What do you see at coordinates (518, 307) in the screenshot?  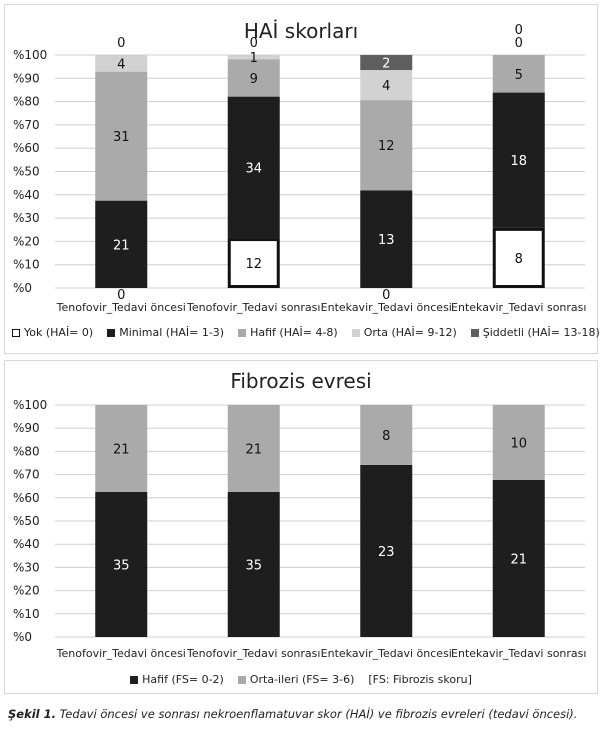 I see `hai-category-label: Entekavir_Tedavi sonrası` at bounding box center [518, 307].